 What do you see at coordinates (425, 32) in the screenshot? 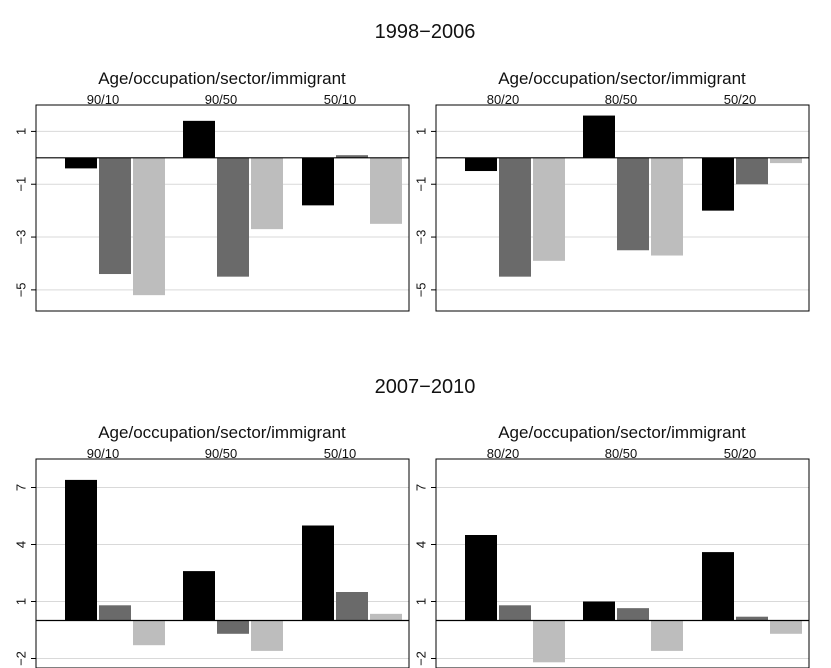
I see `period-title-1998-2006: 1998−2006` at bounding box center [425, 32].